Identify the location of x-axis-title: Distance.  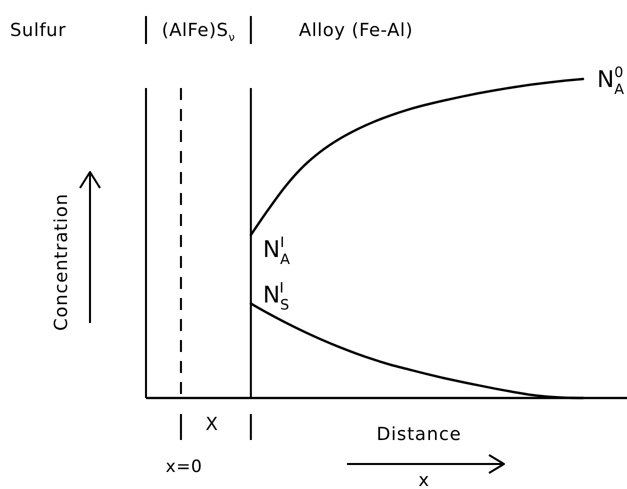
(419, 434).